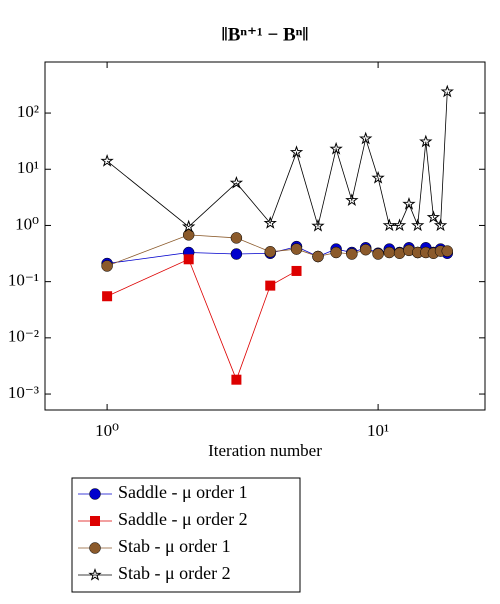  I want to click on y-tick-label: 10⁻¹, so click(23, 280).